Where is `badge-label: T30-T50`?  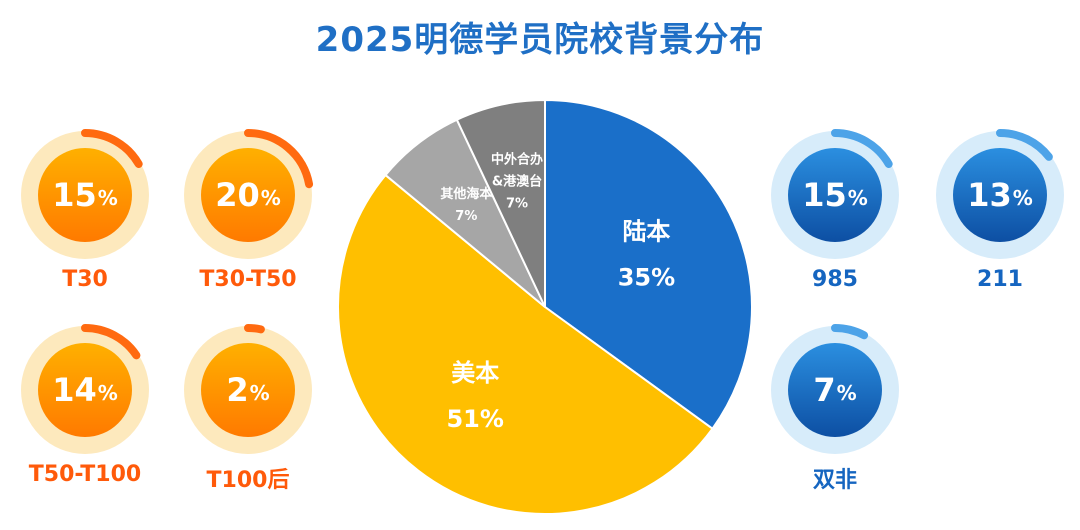 badge-label: T30-T50 is located at coordinates (248, 279).